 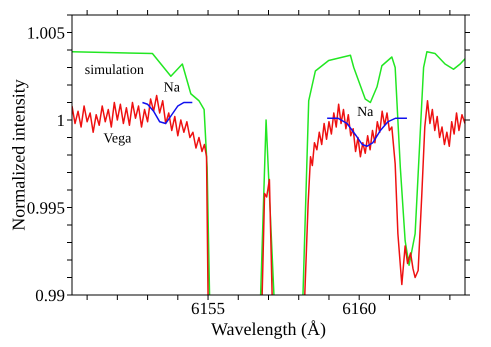 I want to click on y-tick-label: 0.99, so click(x=50, y=296).